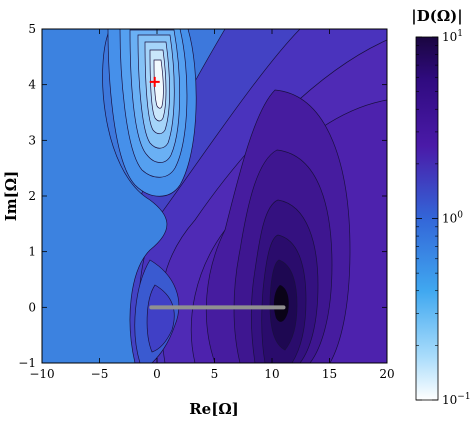 This screenshot has height=434, width=471. I want to click on x-tick-label: −10, so click(41, 374).